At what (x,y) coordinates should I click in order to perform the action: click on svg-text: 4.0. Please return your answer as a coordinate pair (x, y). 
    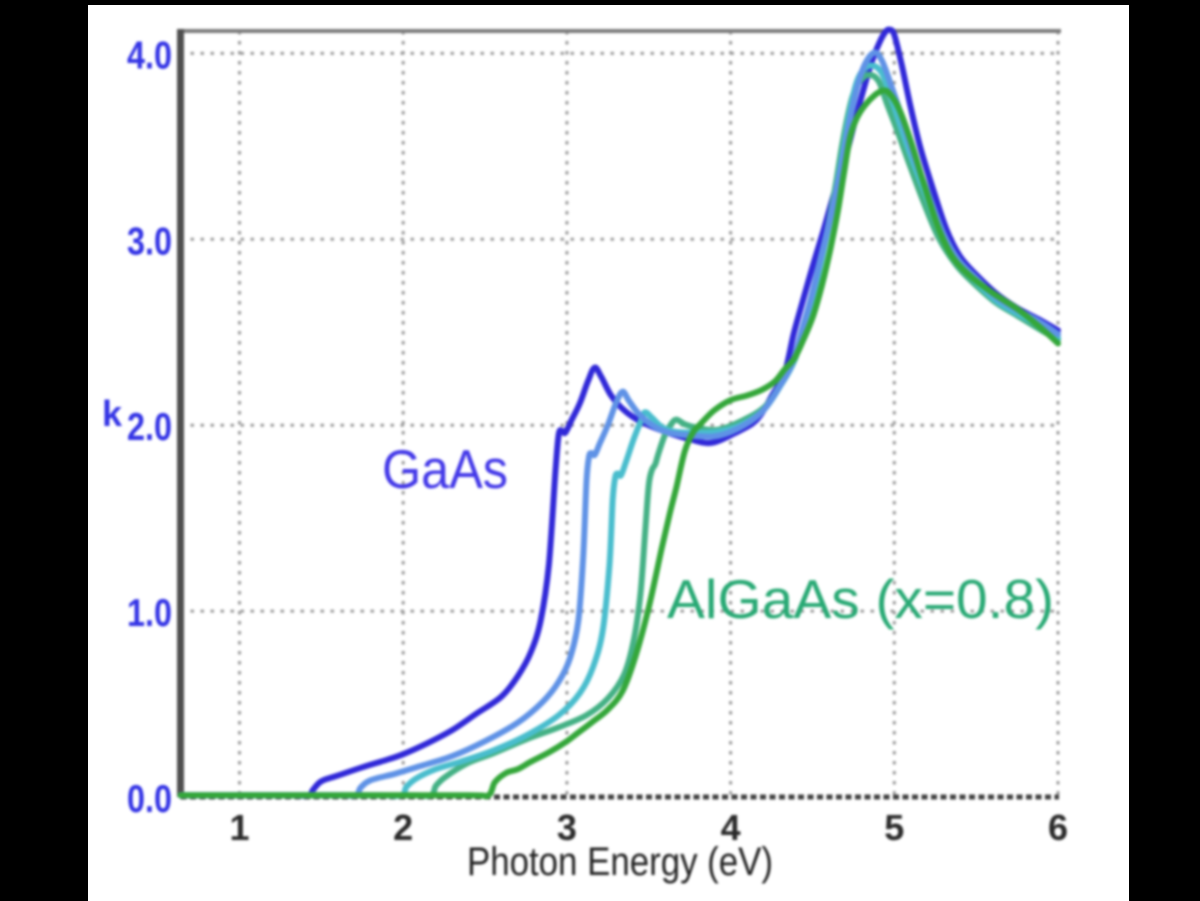
    Looking at the image, I should click on (149, 55).